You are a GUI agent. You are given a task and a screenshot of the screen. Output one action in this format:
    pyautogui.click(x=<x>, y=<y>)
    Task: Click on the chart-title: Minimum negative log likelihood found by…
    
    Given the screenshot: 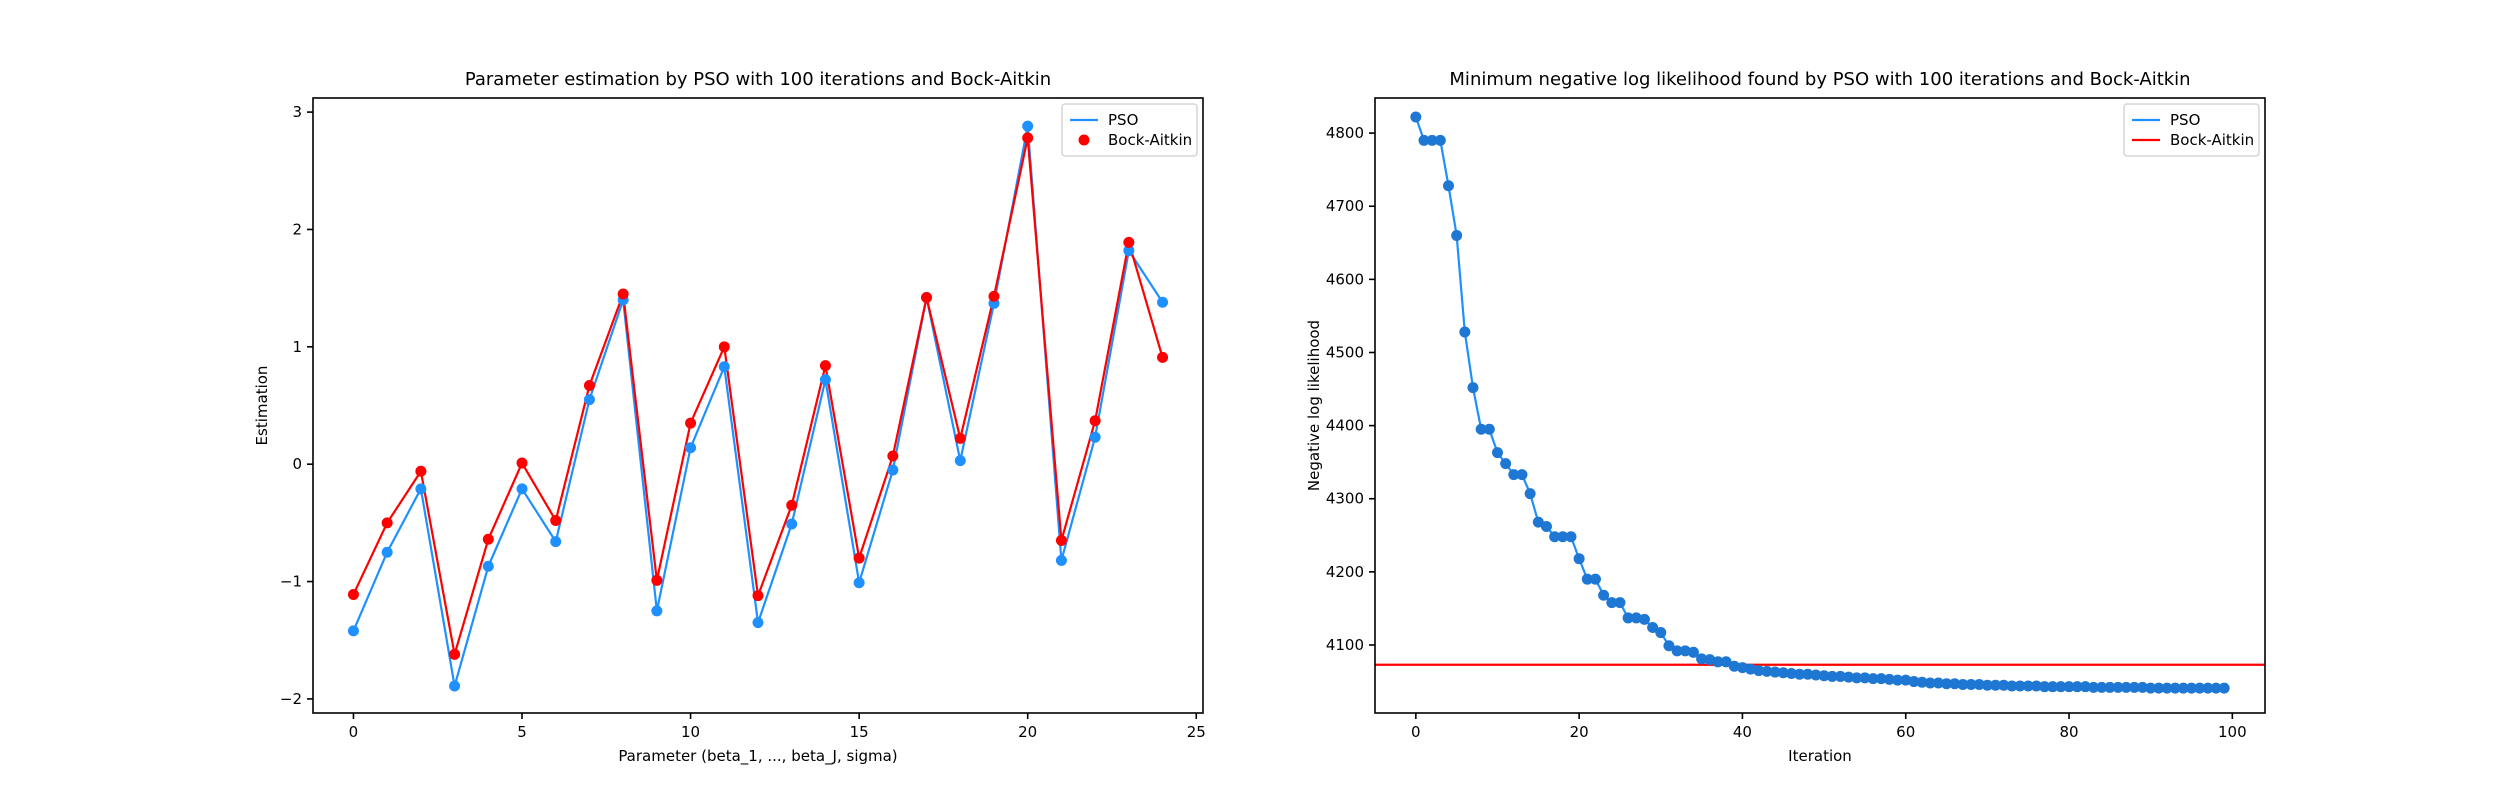 What is the action you would take?
    pyautogui.click(x=1819, y=79)
    